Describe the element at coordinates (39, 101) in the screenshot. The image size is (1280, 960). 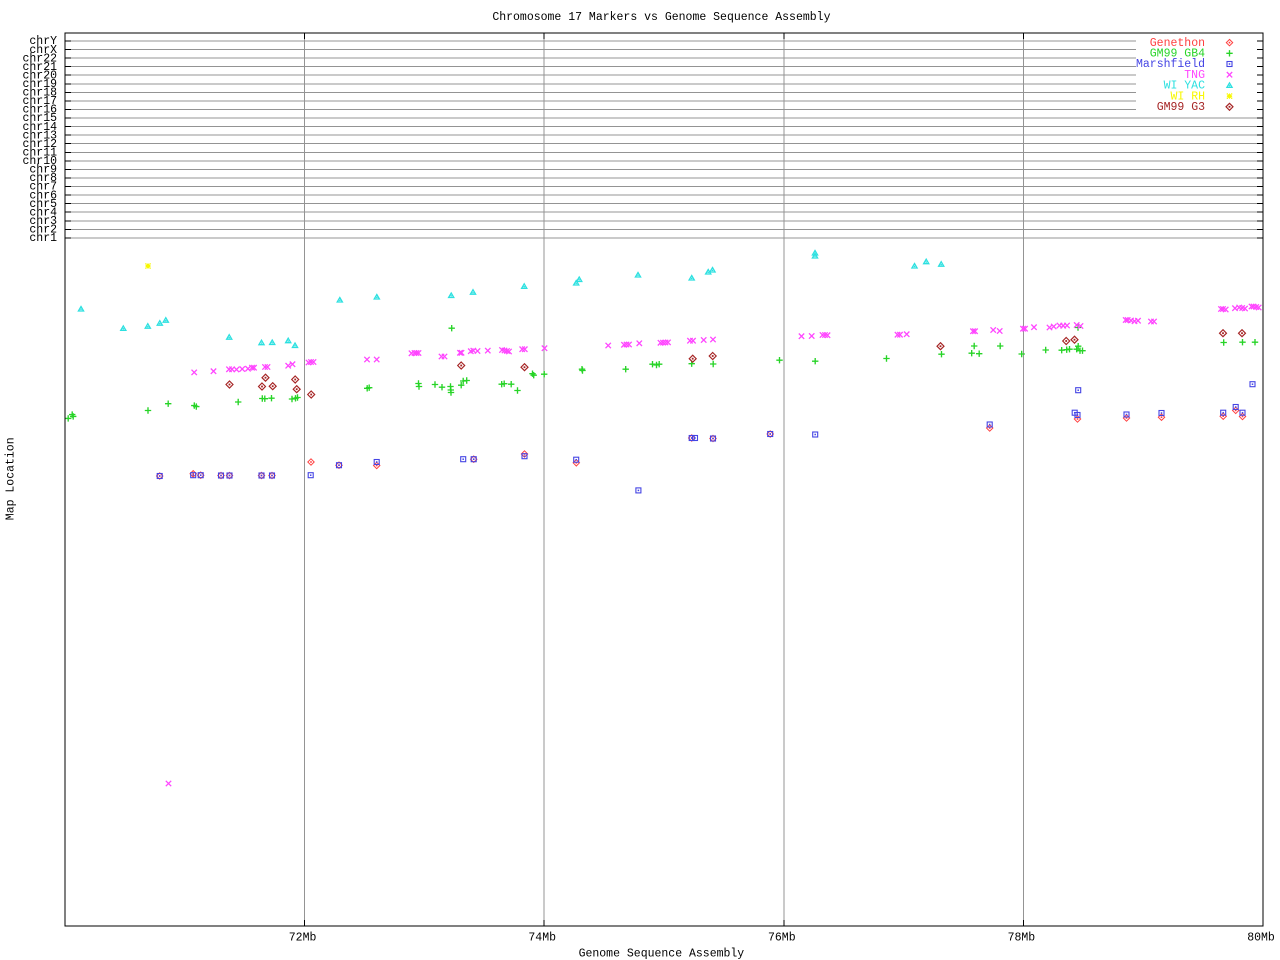
I see `svg-text: chr17` at that location.